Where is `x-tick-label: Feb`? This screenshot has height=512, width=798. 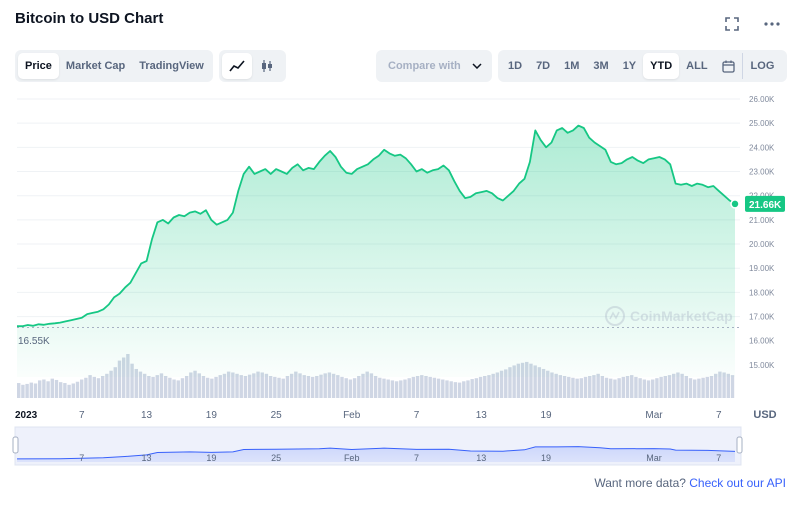 x-tick-label: Feb is located at coordinates (352, 415).